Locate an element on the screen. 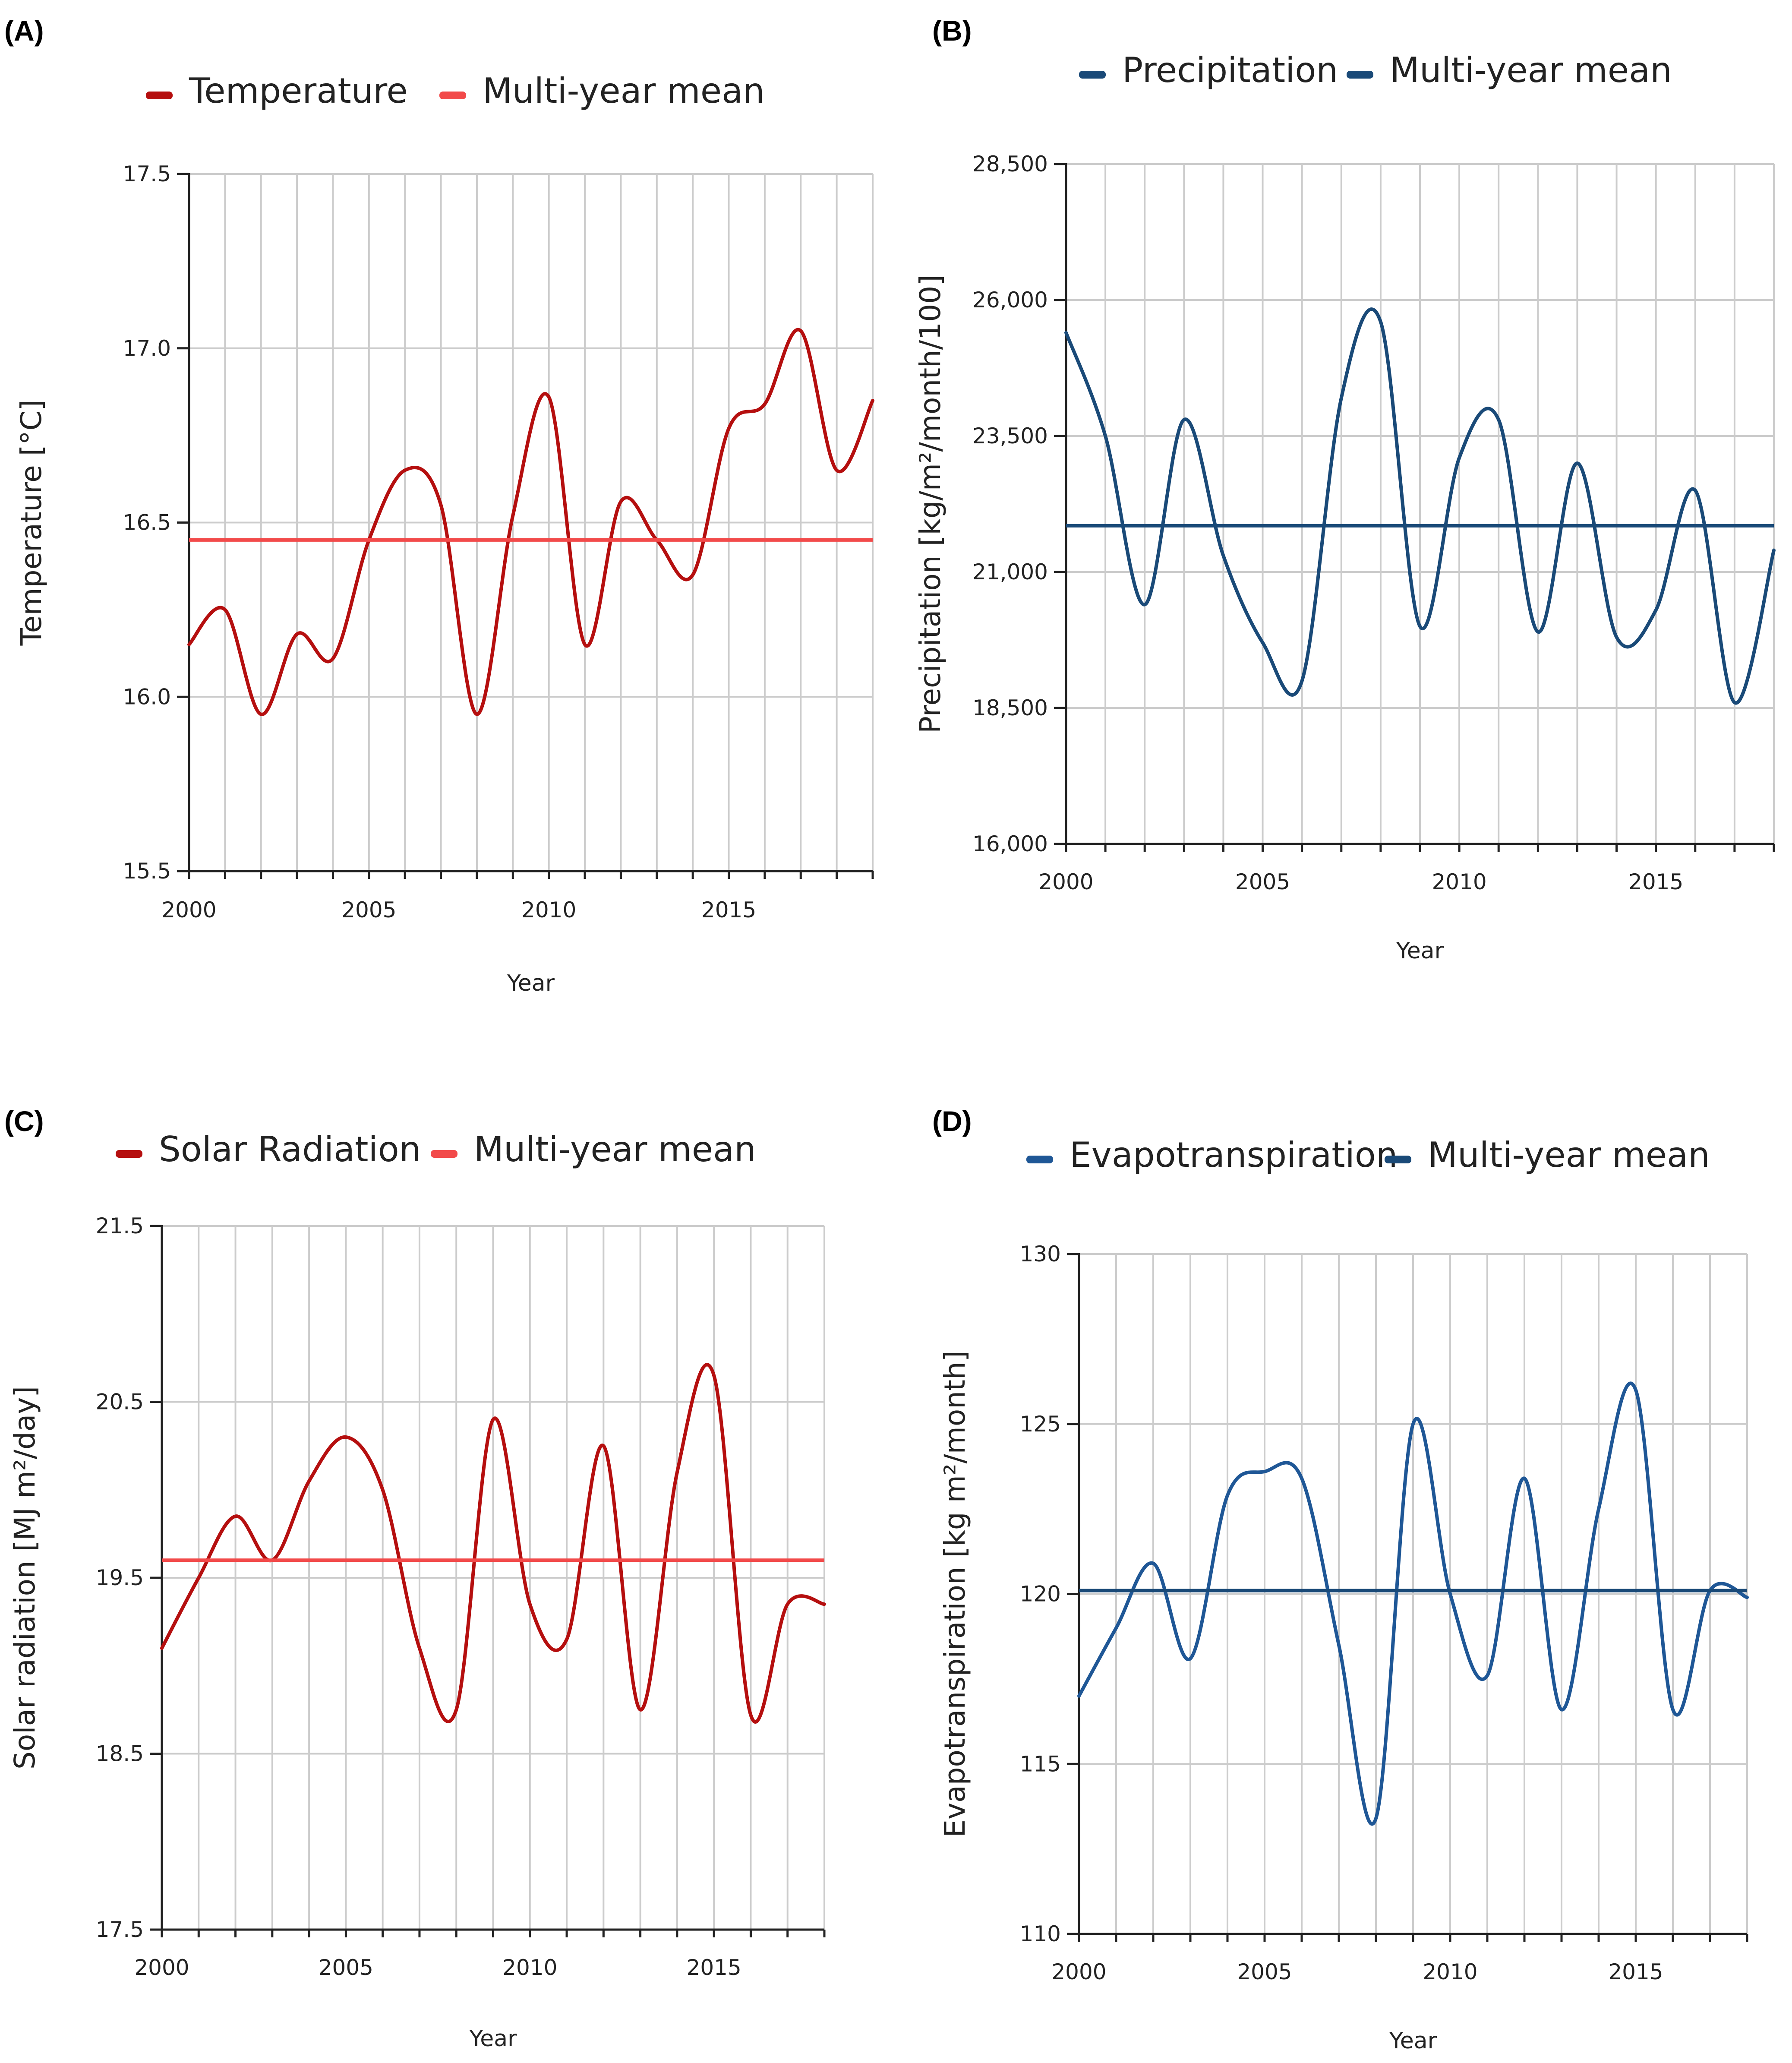  y-tick-label: 16.0 is located at coordinates (147, 696).